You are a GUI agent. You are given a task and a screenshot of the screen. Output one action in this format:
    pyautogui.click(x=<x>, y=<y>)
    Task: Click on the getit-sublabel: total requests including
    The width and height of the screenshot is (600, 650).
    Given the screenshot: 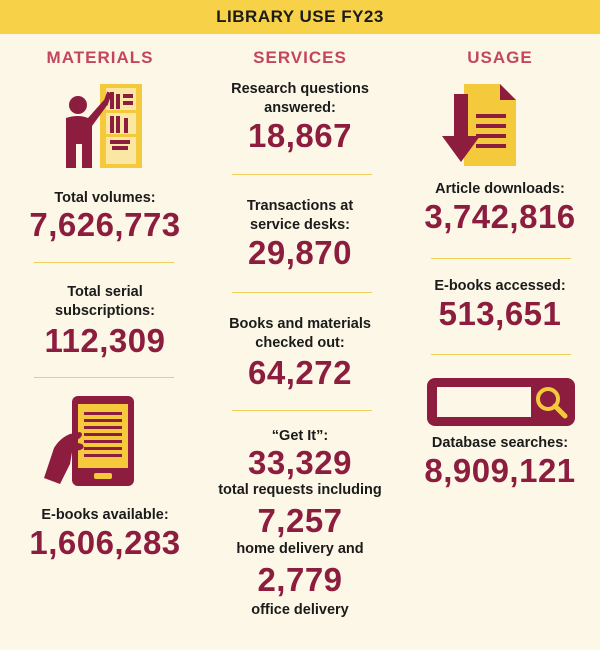 What is the action you would take?
    pyautogui.click(x=300, y=490)
    